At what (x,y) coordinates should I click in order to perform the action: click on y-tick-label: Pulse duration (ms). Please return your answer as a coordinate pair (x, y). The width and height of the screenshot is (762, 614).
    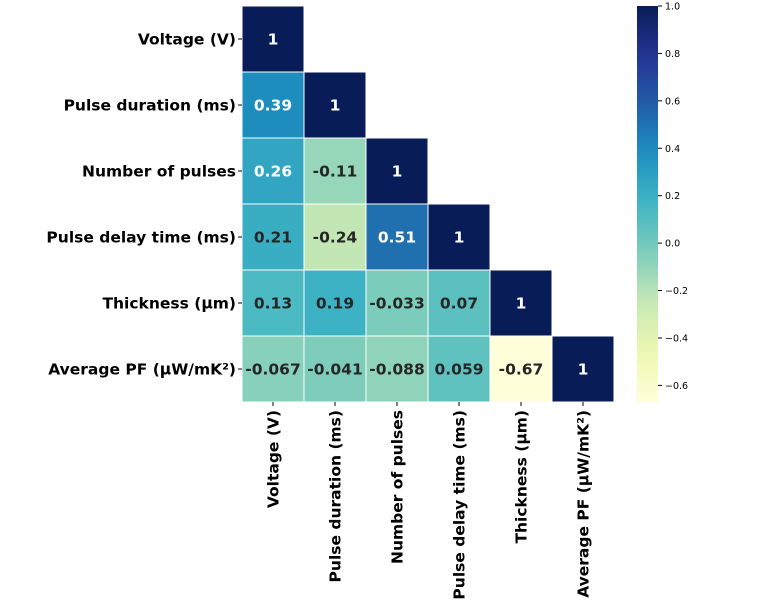
    Looking at the image, I should click on (150, 106).